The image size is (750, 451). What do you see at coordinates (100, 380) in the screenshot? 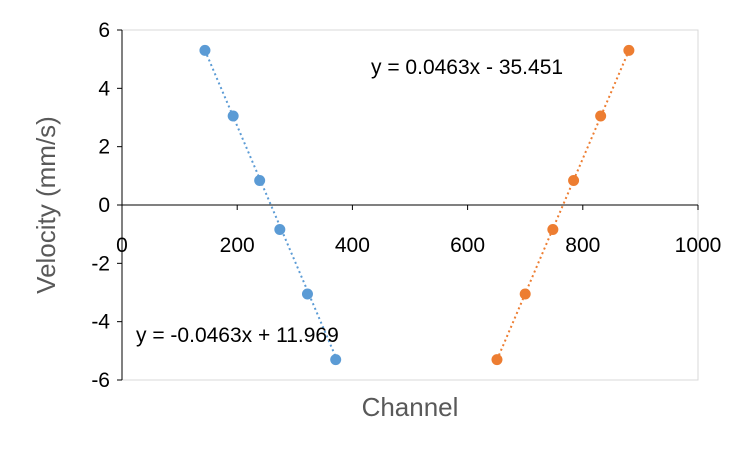
I see `y-tick-label: -6` at bounding box center [100, 380].